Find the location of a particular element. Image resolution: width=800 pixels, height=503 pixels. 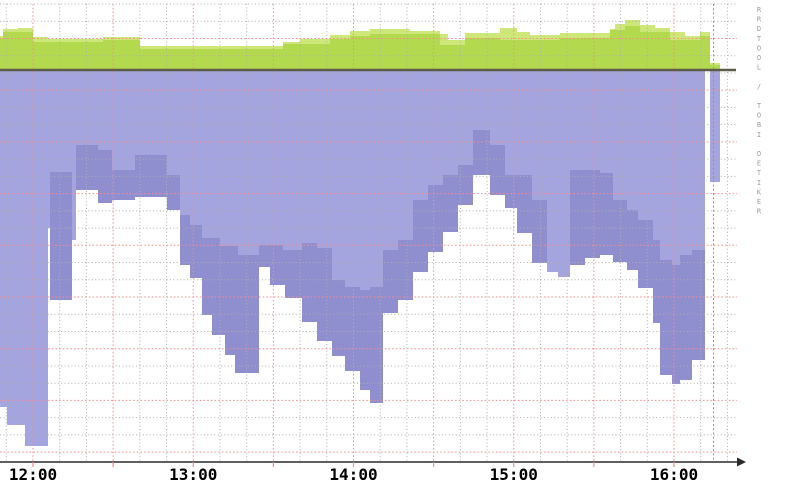

x-axis-label: 16:00 is located at coordinates (674, 474).